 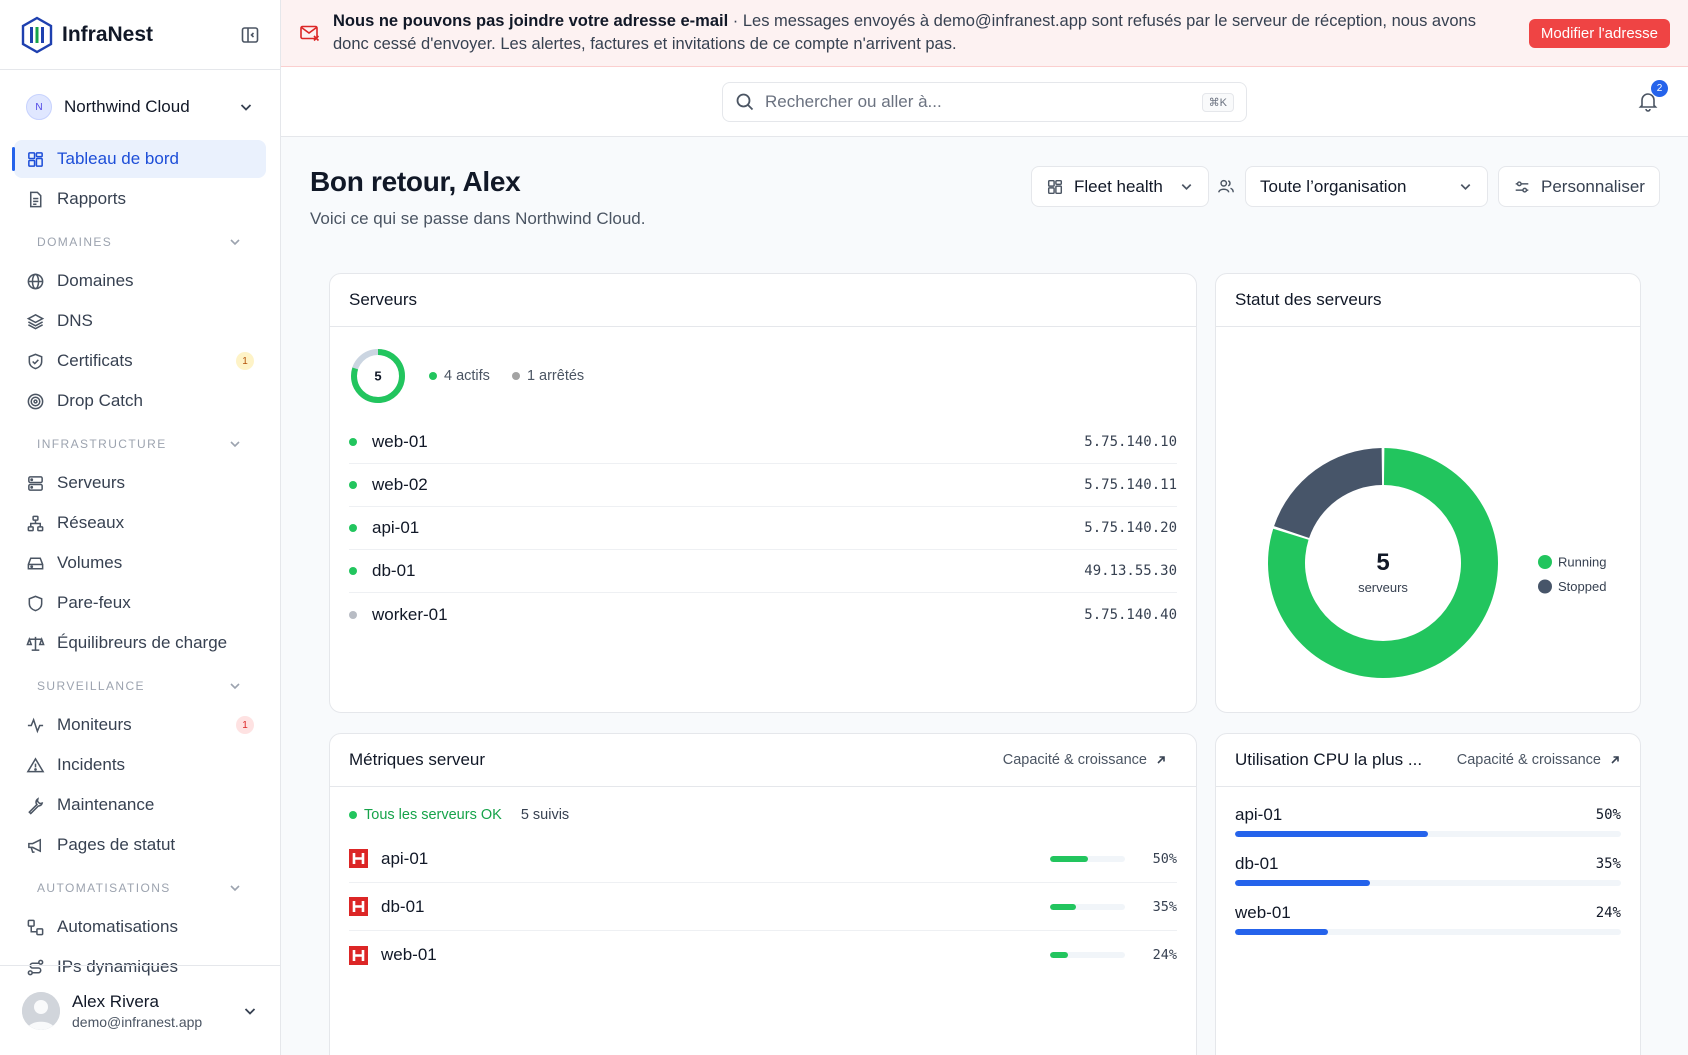 I want to click on sidebar-item-drop-catch: Drop Catch, so click(x=140, y=401).